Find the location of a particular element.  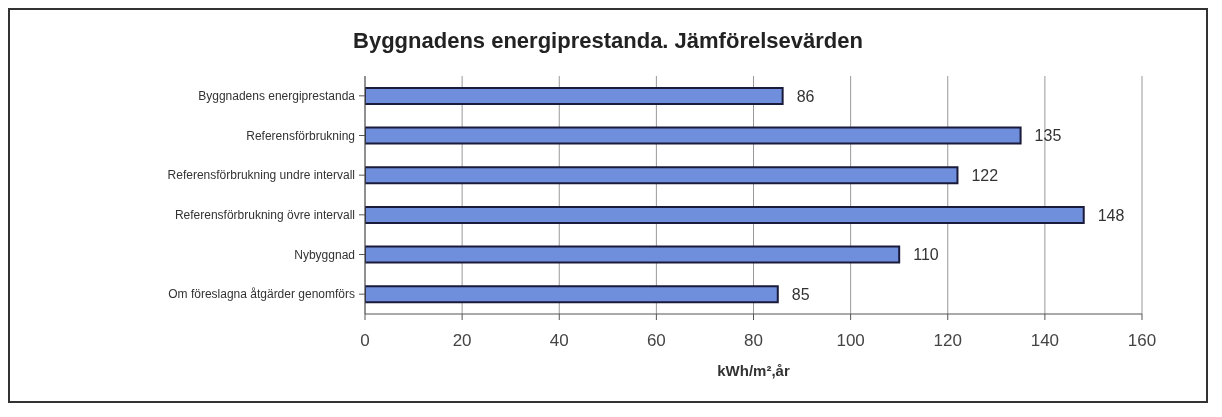

x-tick-label: 100 is located at coordinates (850, 341).